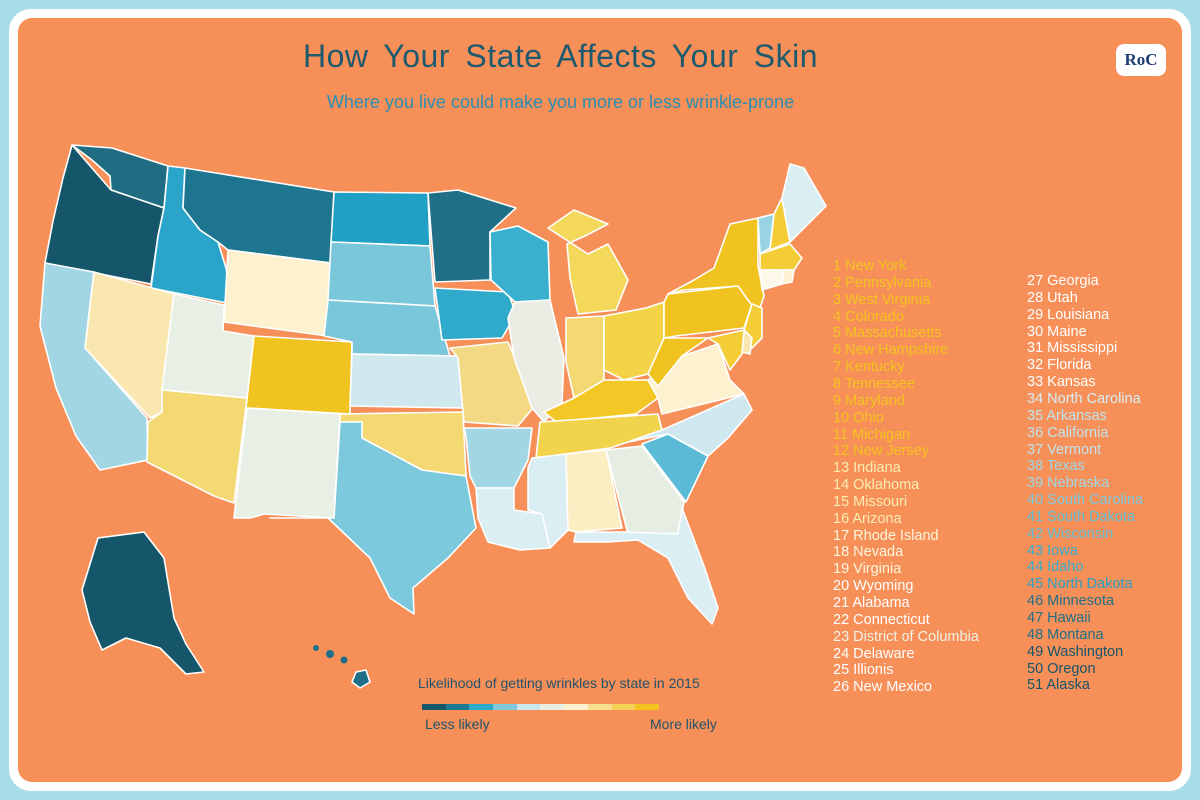  I want to click on ranking-item: 20 Wyoming, so click(873, 586).